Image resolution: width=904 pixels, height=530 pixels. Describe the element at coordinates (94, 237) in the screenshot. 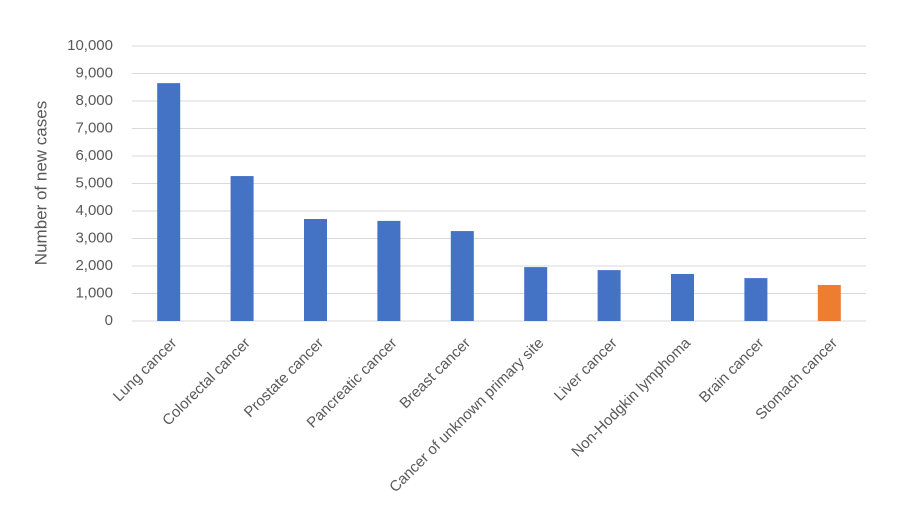

I see `y-tick-label: 3,000` at that location.